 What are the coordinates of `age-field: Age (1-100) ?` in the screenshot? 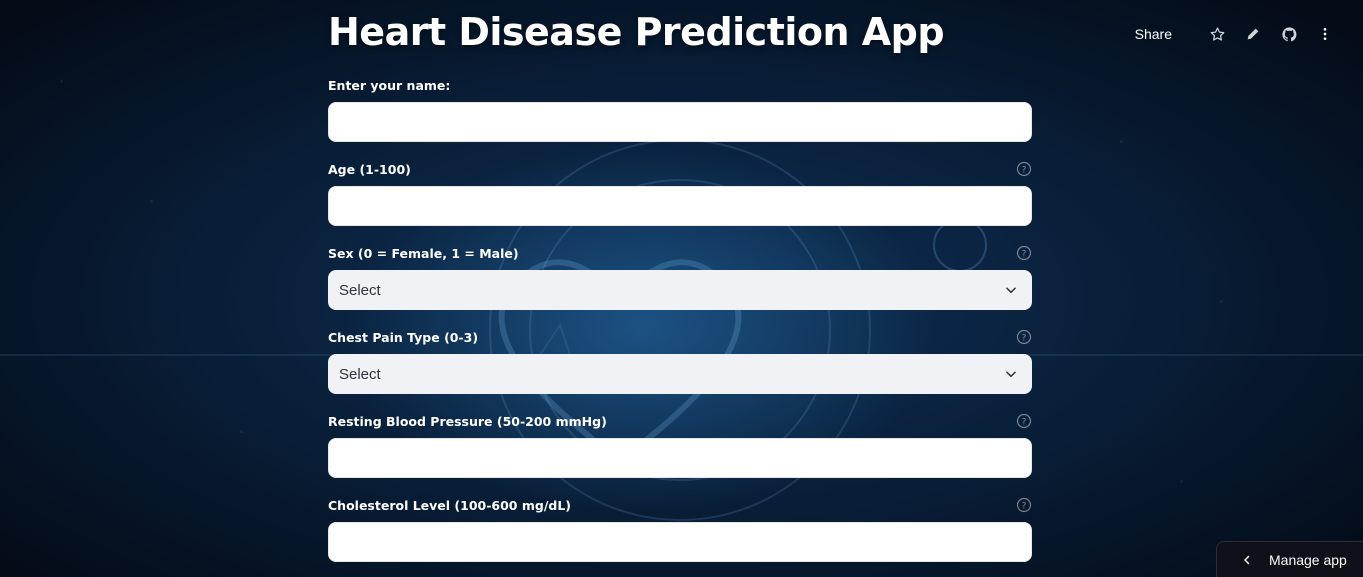 It's located at (680, 193).